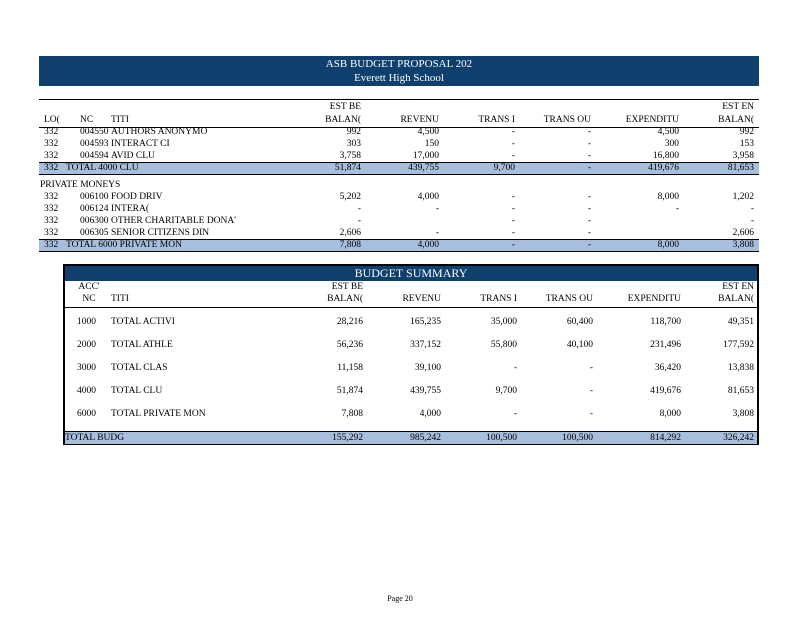  What do you see at coordinates (86, 368) in the screenshot?
I see `cell-acct: 3000` at bounding box center [86, 368].